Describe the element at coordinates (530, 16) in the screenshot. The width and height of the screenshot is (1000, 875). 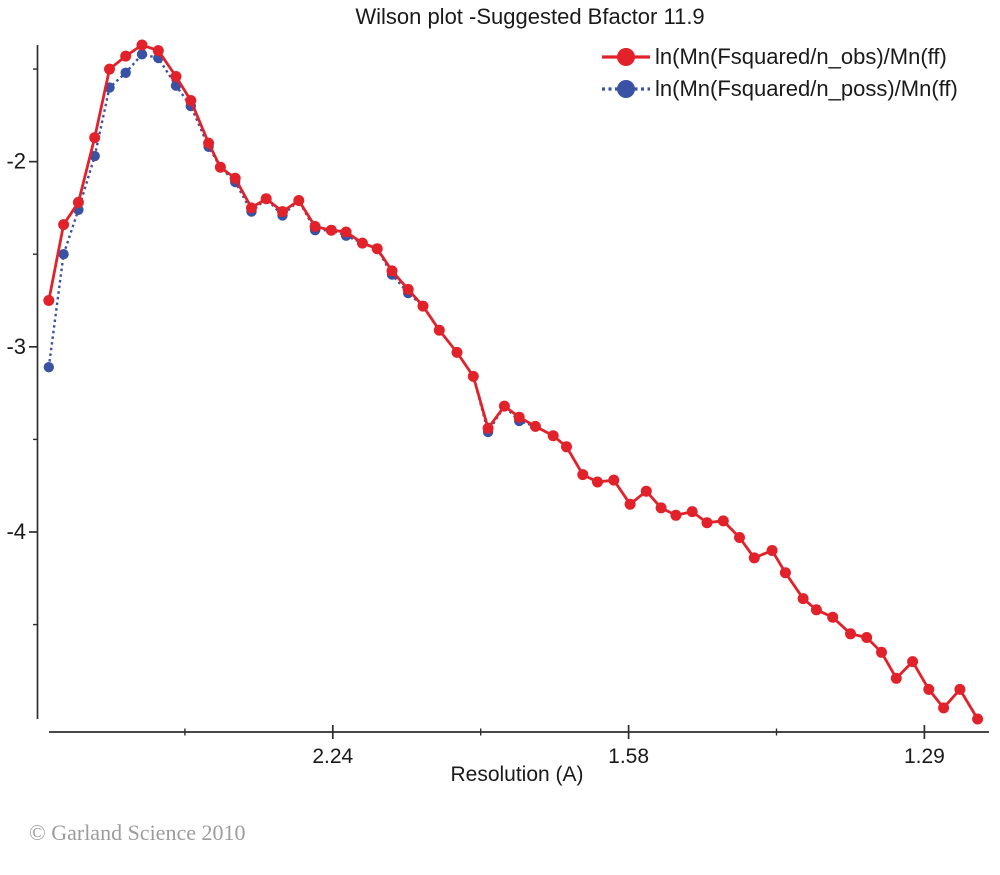
I see `chart-title: Wilson plot -Suggested Bfactor 11.9` at that location.